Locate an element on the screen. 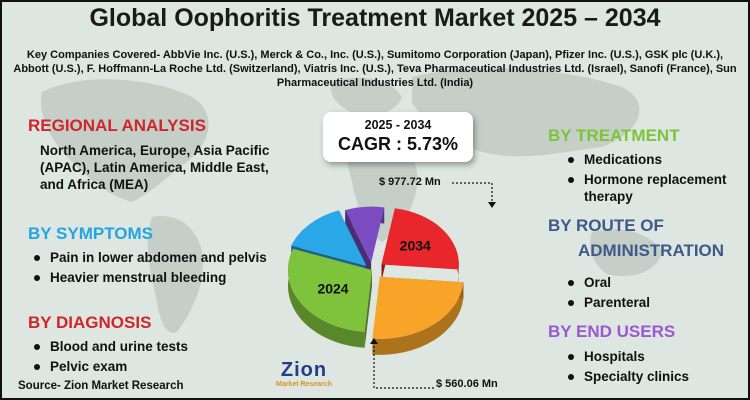 Image resolution: width=750 pixels, height=400 pixels. diagnosis-list: Blood and urine tests Pelvic exam is located at coordinates (153, 358).